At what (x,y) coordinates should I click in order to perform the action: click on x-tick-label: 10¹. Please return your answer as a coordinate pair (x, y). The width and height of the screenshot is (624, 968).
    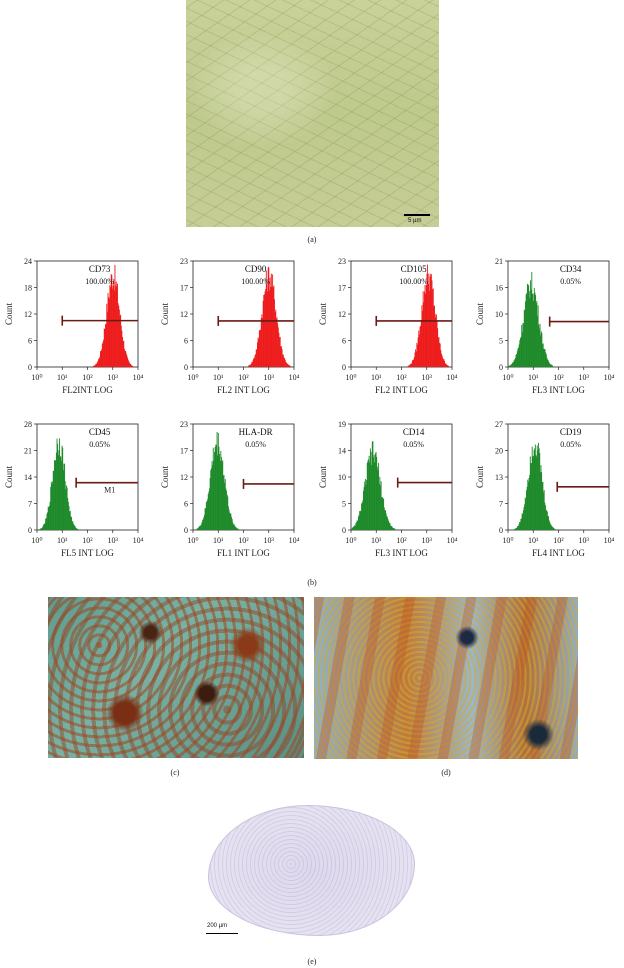
    Looking at the image, I should click on (533, 540).